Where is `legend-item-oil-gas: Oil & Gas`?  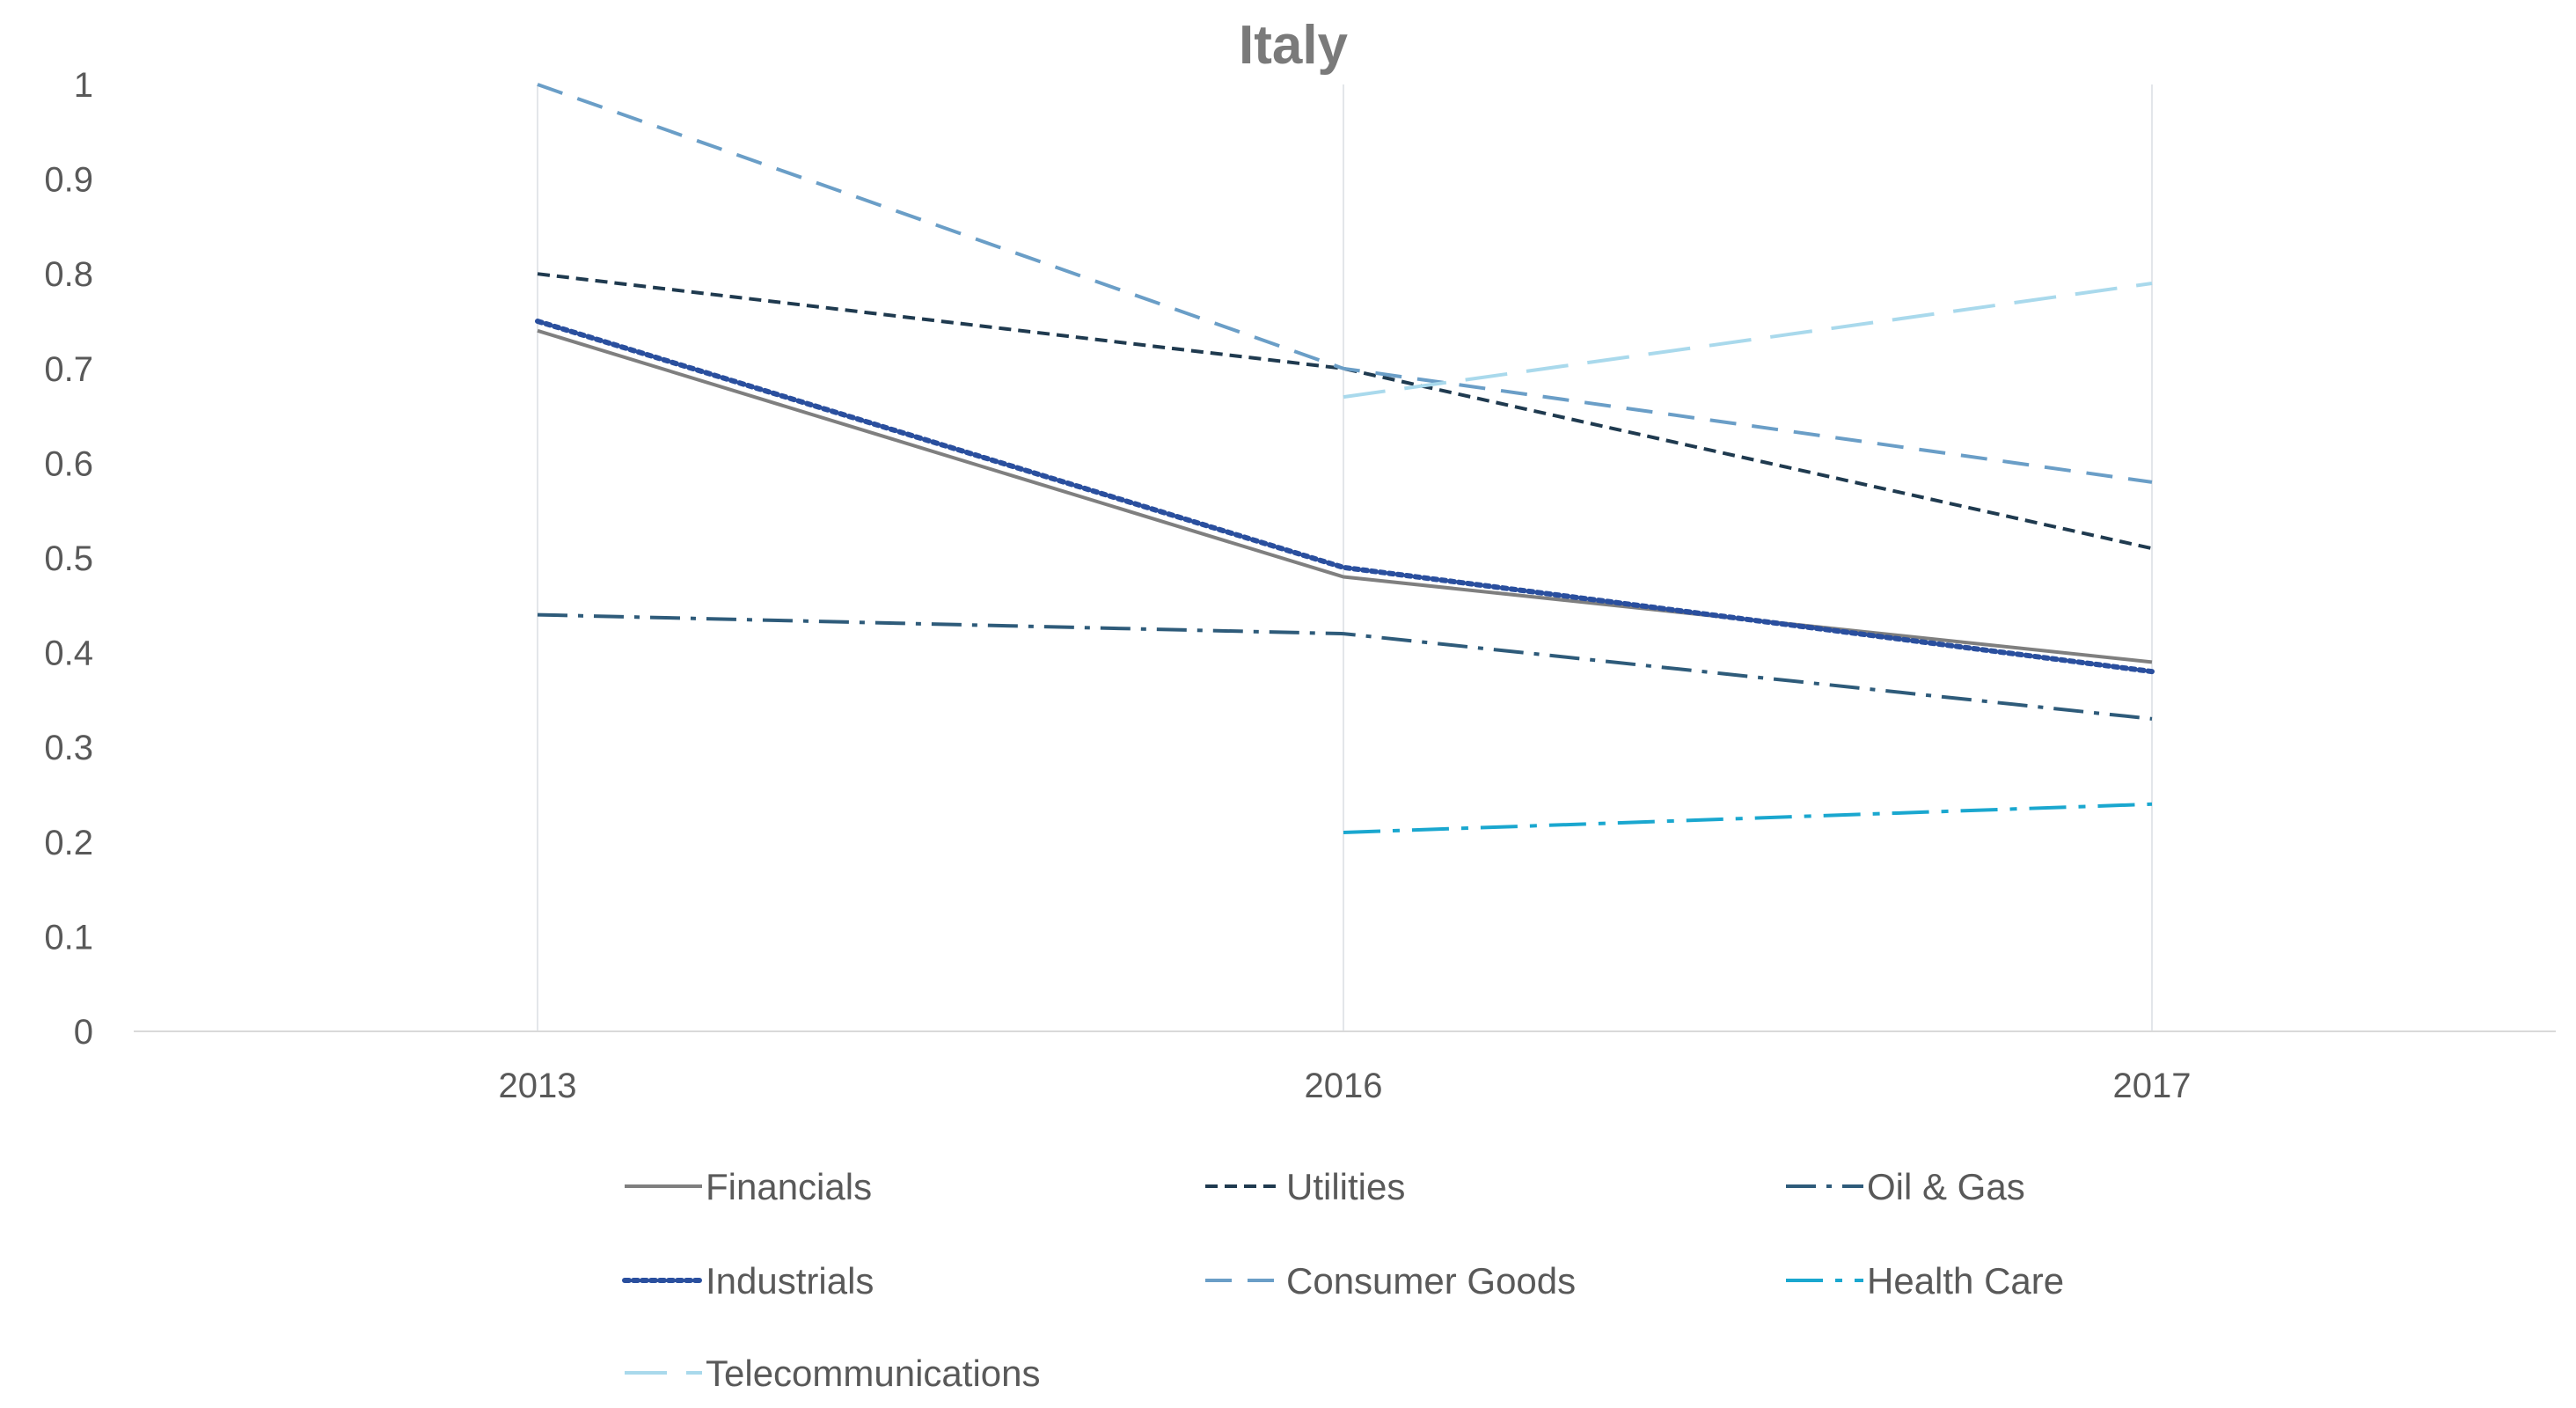
legend-item-oil-gas: Oil & Gas is located at coordinates (1905, 1187).